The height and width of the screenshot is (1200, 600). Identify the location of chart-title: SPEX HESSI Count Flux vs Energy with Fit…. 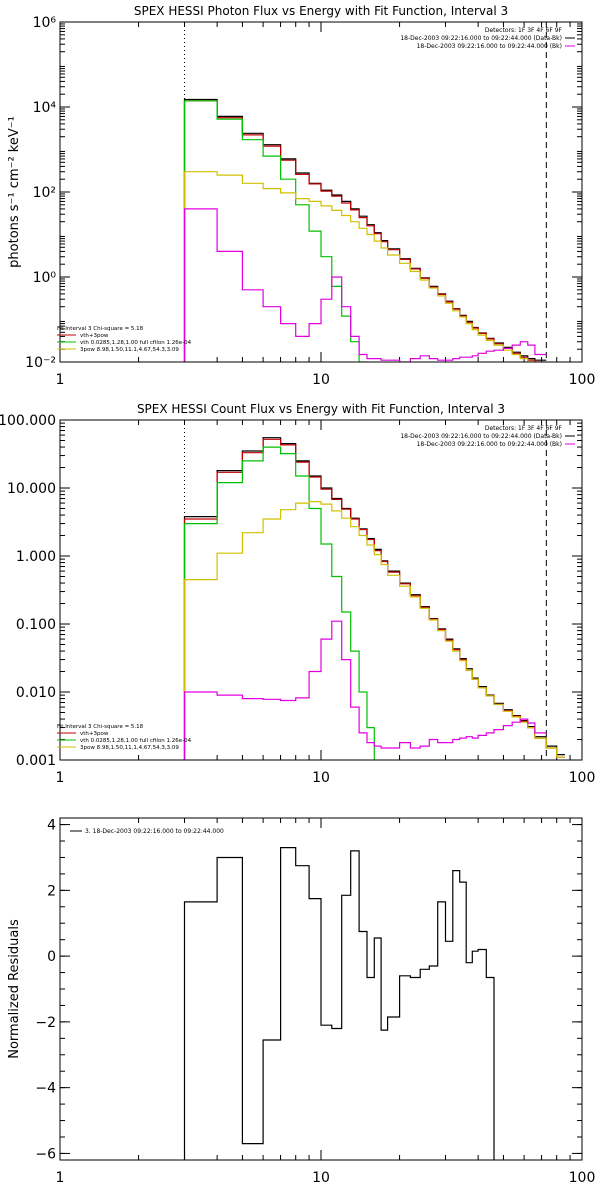
(321, 409).